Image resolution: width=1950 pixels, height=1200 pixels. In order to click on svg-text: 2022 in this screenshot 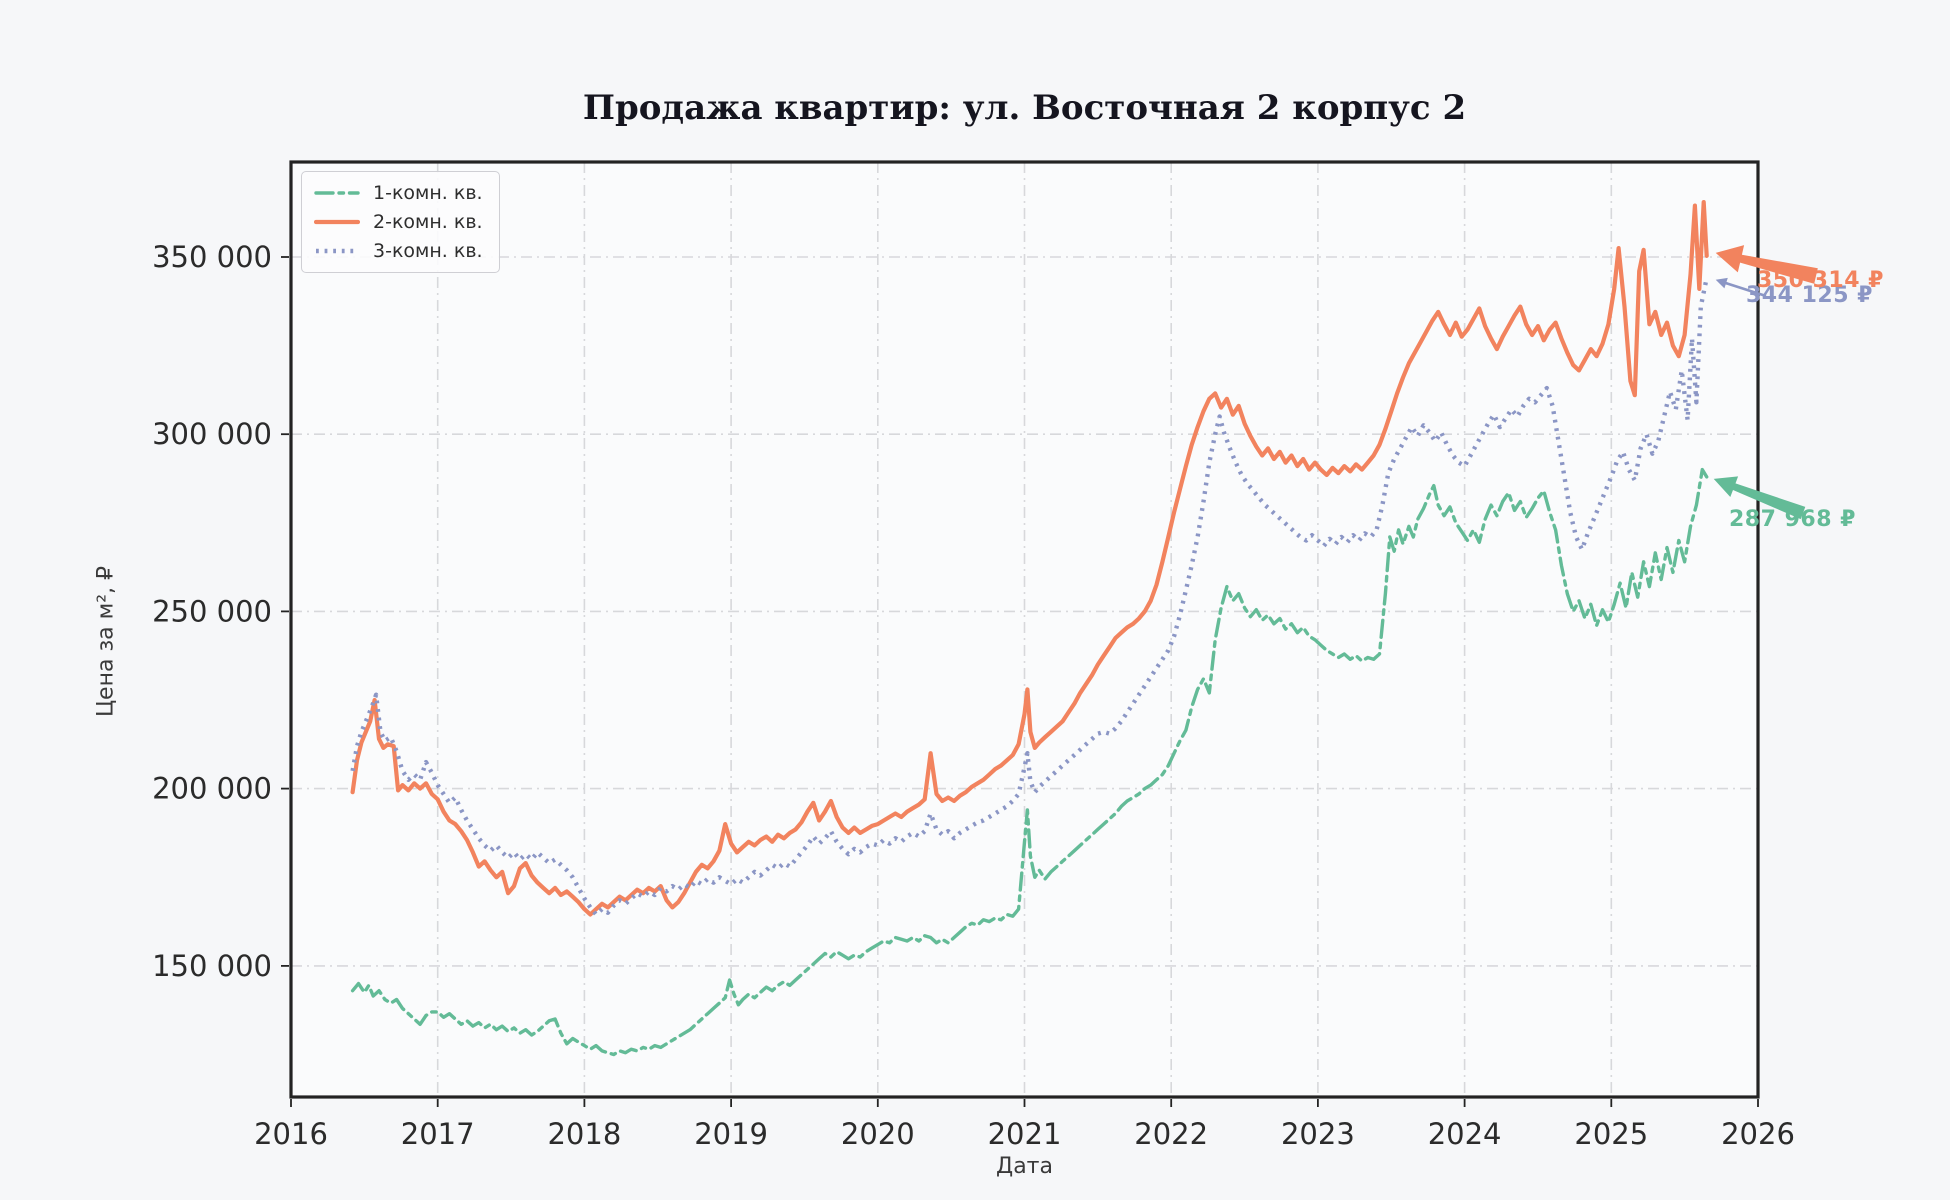, I will do `click(1171, 1134)`.